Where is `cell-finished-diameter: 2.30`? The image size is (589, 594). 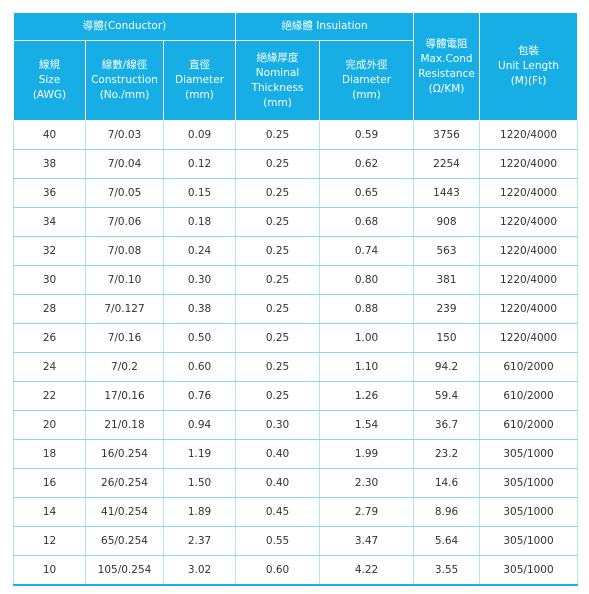 cell-finished-diameter: 2.30 is located at coordinates (367, 483).